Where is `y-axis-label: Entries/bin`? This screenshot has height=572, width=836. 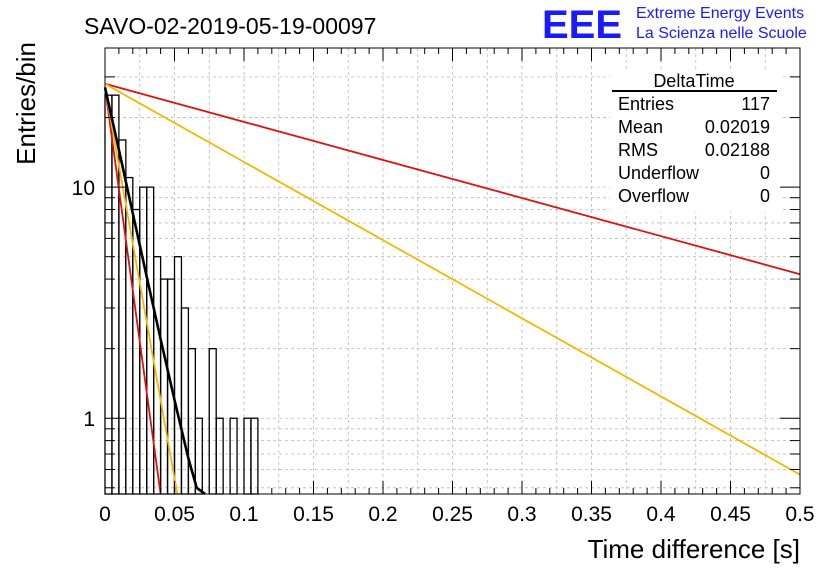
y-axis-label: Entries/bin is located at coordinates (26, 103).